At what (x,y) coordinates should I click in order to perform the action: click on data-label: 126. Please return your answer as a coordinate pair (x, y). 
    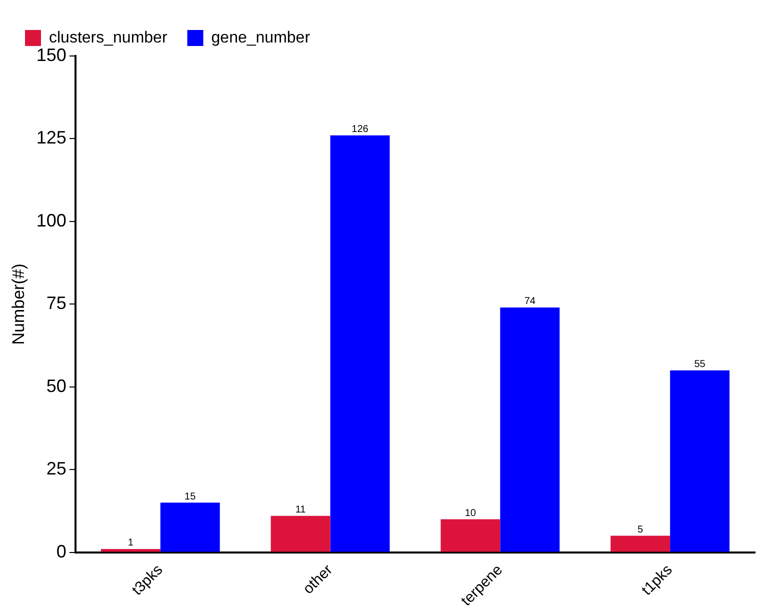
    Looking at the image, I should click on (360, 130).